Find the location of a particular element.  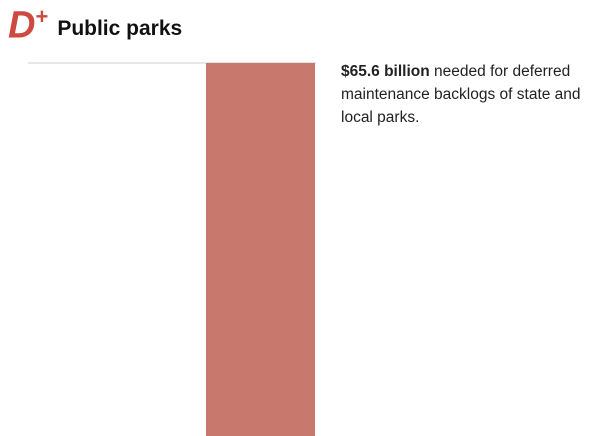

grade-modifier: + is located at coordinates (41, 16).